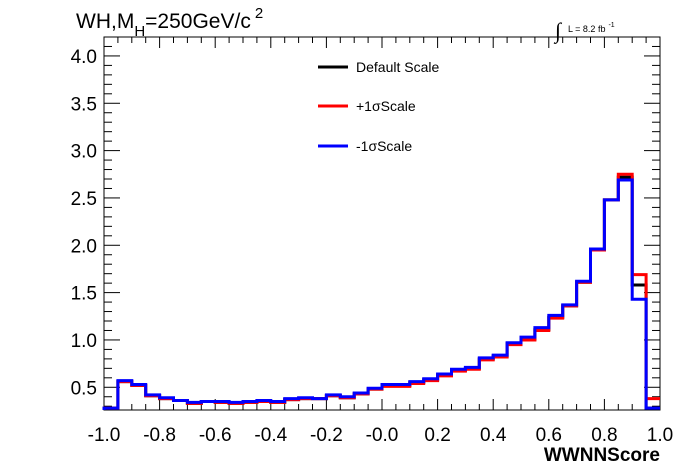 This screenshot has width=696, height=472. I want to click on legend-entry-0: Default Scale, so click(397, 67).